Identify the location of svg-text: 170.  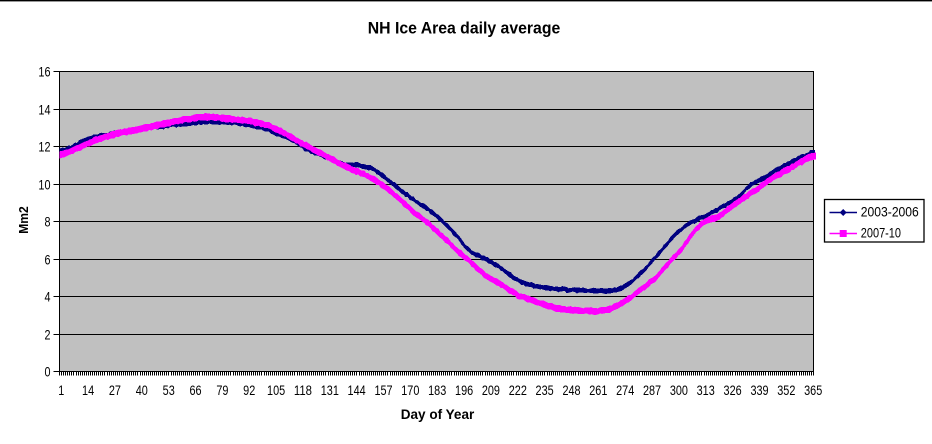
(410, 390).